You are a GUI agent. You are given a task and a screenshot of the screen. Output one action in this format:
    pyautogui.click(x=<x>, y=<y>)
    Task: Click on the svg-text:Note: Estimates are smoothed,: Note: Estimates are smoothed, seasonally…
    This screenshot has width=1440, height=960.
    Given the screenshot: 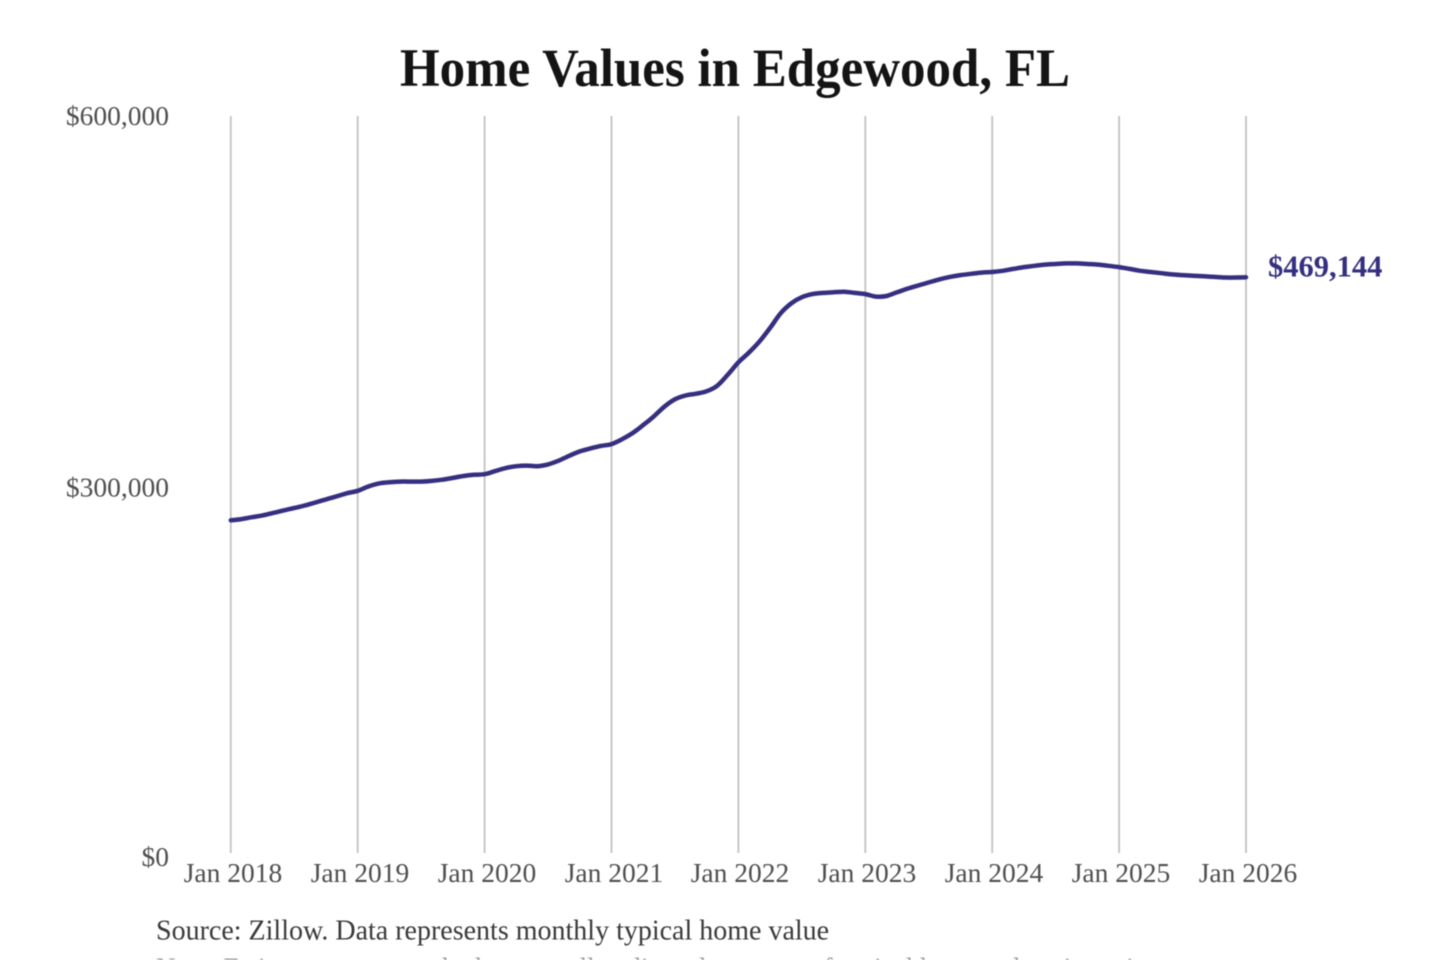 What is the action you would take?
    pyautogui.click(x=658, y=957)
    